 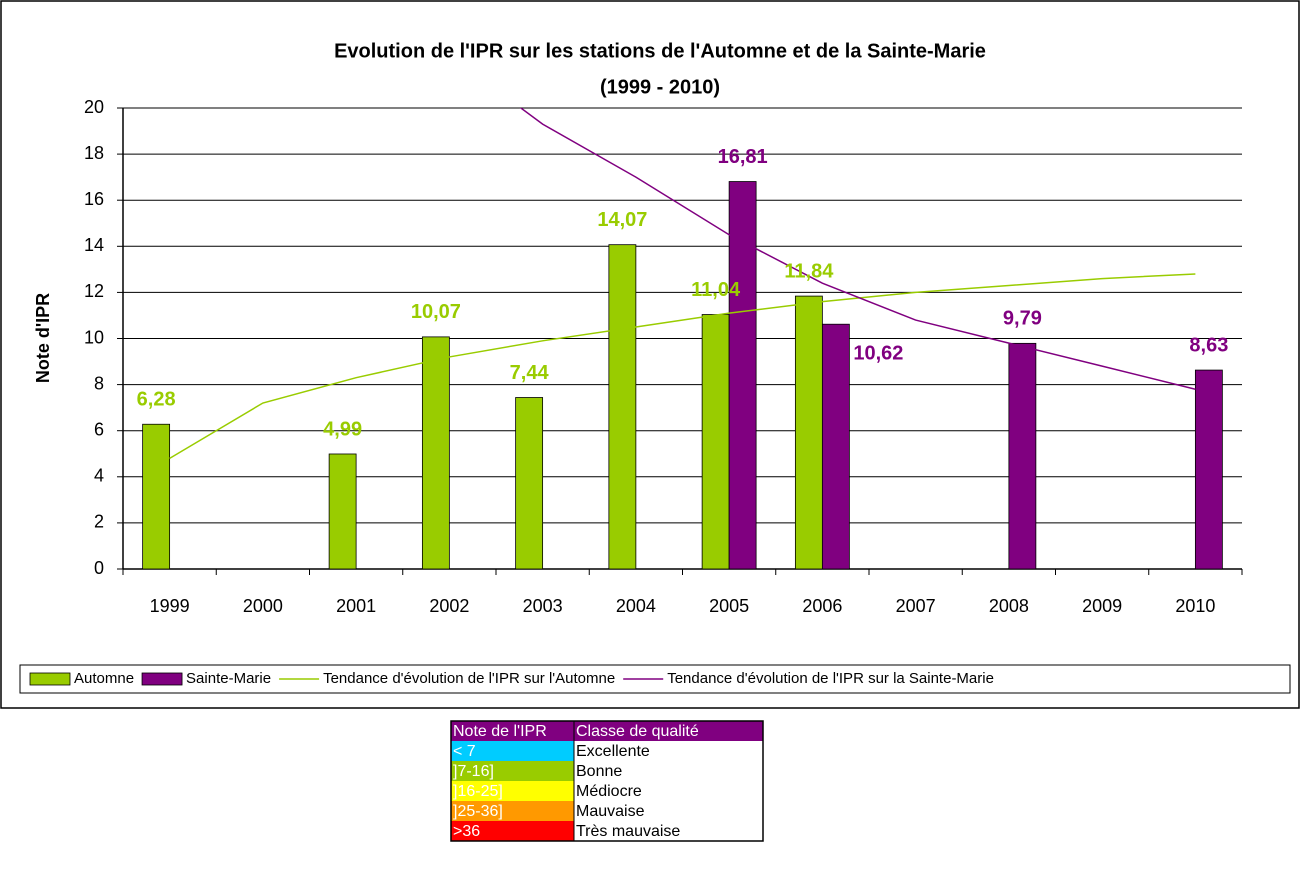 What do you see at coordinates (916, 606) in the screenshot?
I see `x-tick-label: 2007` at bounding box center [916, 606].